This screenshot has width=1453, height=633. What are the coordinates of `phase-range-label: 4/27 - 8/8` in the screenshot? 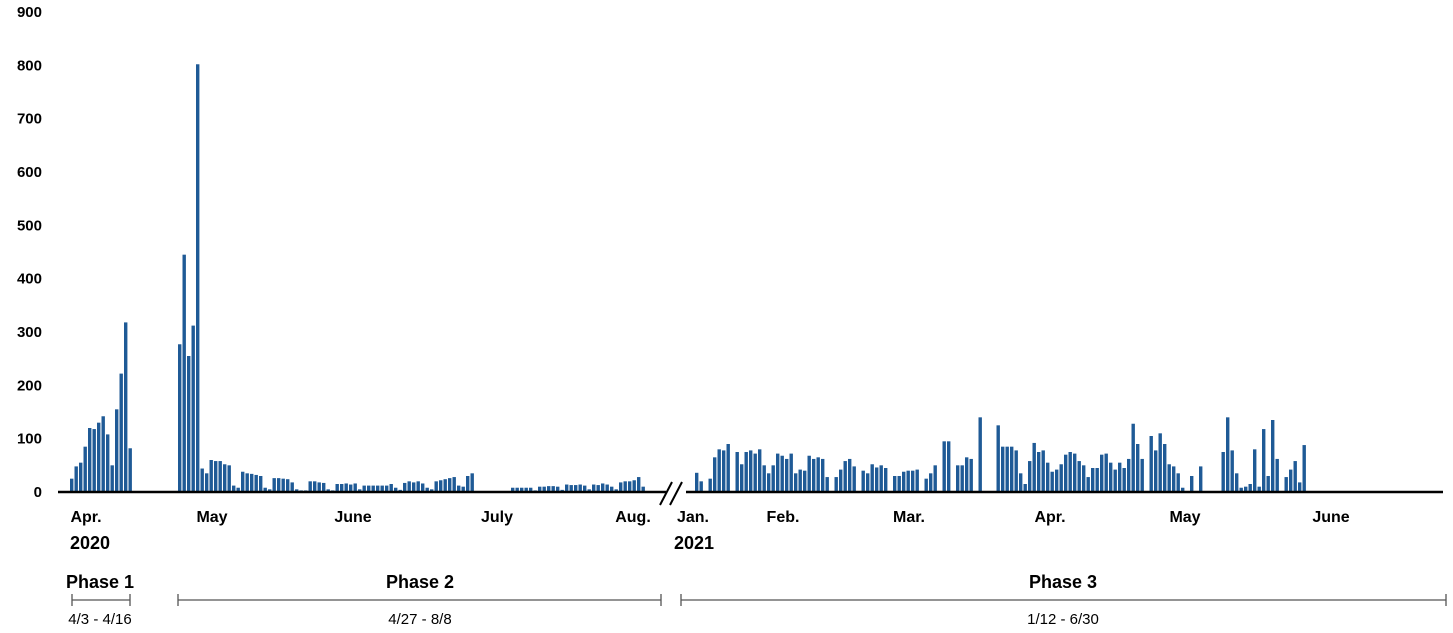 It's located at (419, 619).